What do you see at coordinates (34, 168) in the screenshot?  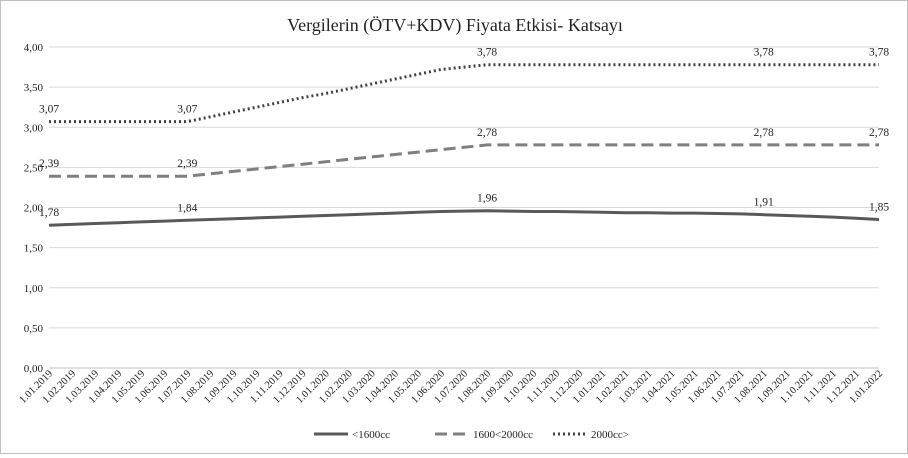 I see `y-tick-label: 2,50` at bounding box center [34, 168].